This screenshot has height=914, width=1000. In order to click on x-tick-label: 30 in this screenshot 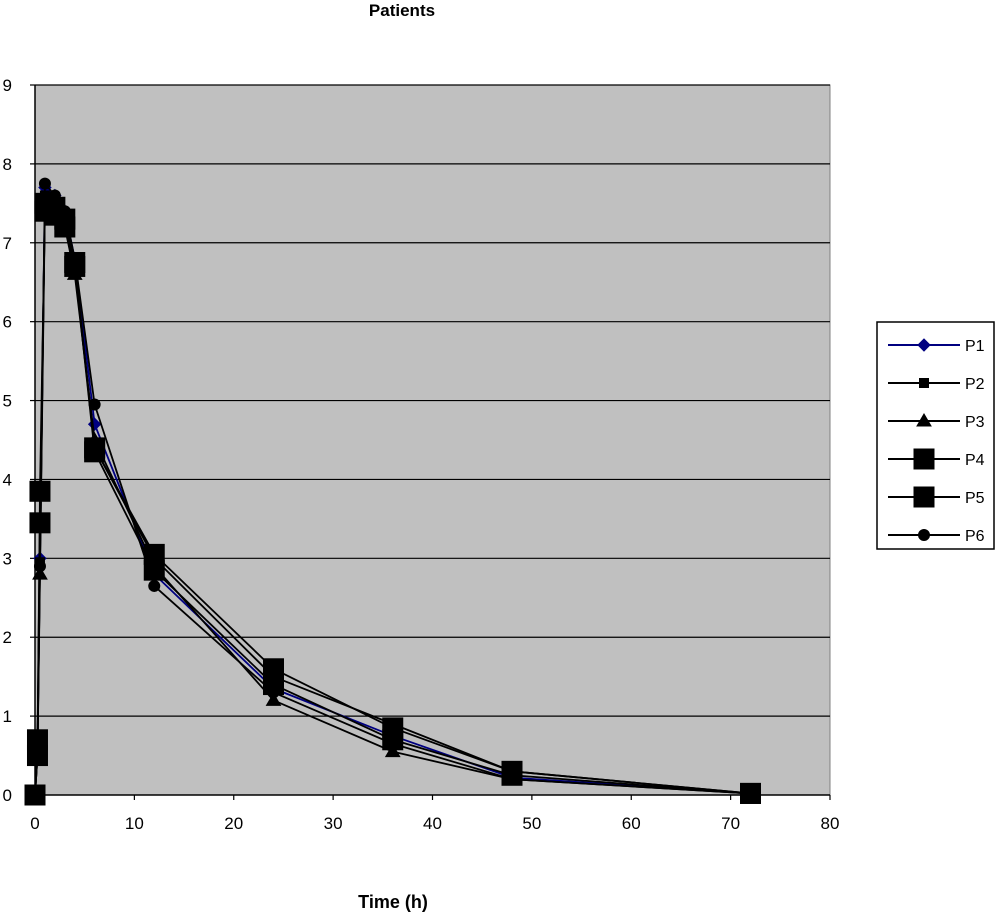, I will do `click(333, 823)`.